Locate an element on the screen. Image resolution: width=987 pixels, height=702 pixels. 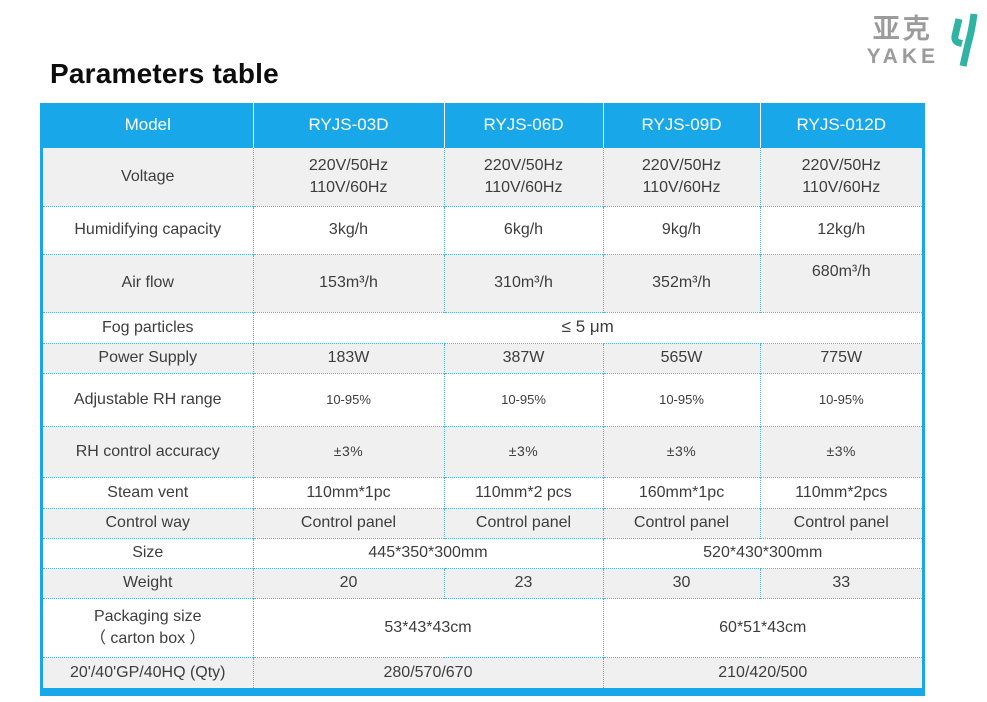
cell: 352m³/h is located at coordinates (681, 282).